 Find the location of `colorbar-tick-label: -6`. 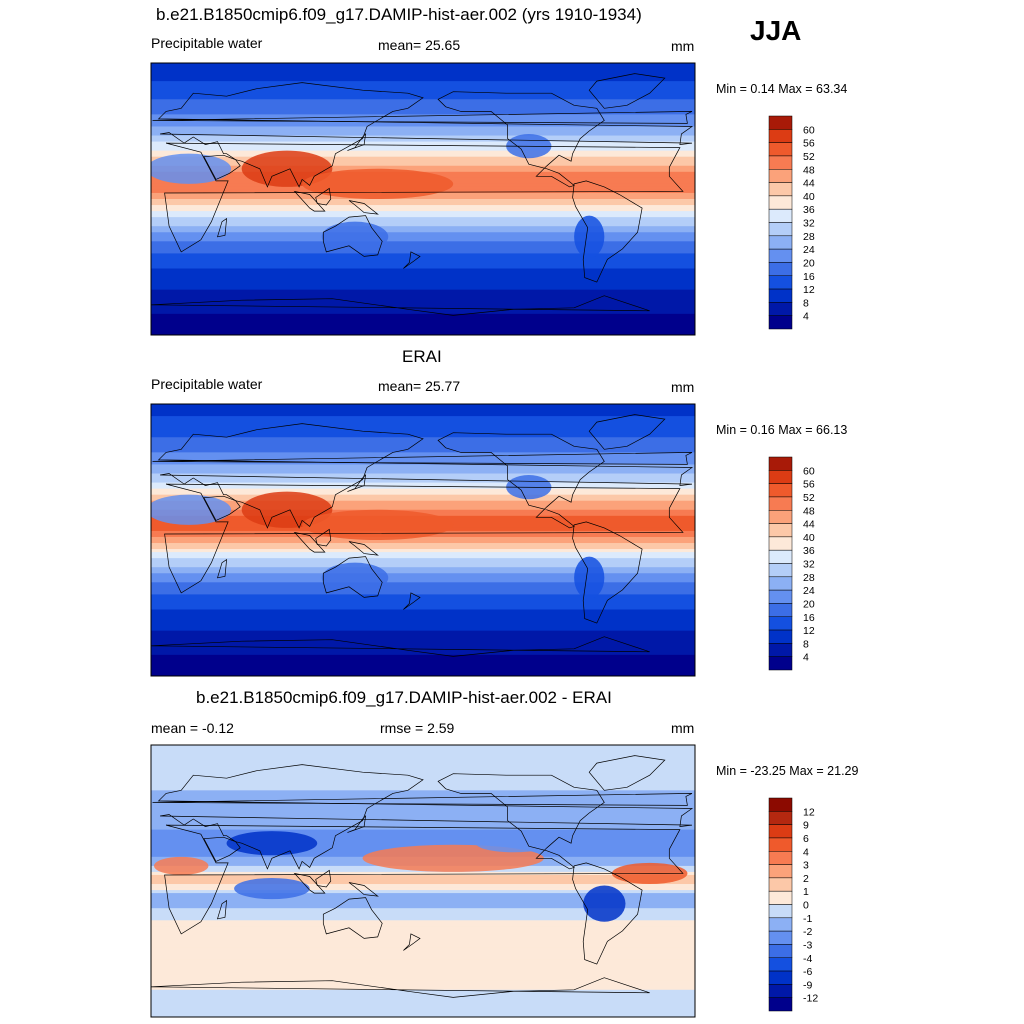

colorbar-tick-label: -6 is located at coordinates (807, 972).